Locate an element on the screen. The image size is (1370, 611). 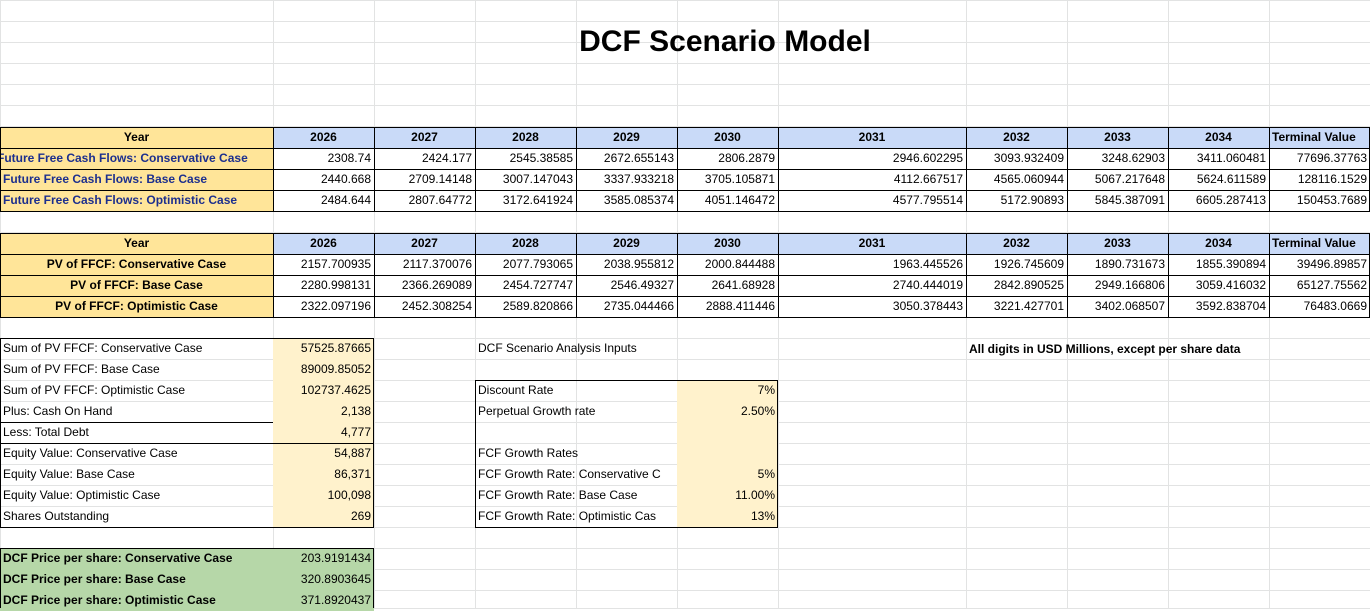
value-cell: 2117.370076 is located at coordinates (437, 264).